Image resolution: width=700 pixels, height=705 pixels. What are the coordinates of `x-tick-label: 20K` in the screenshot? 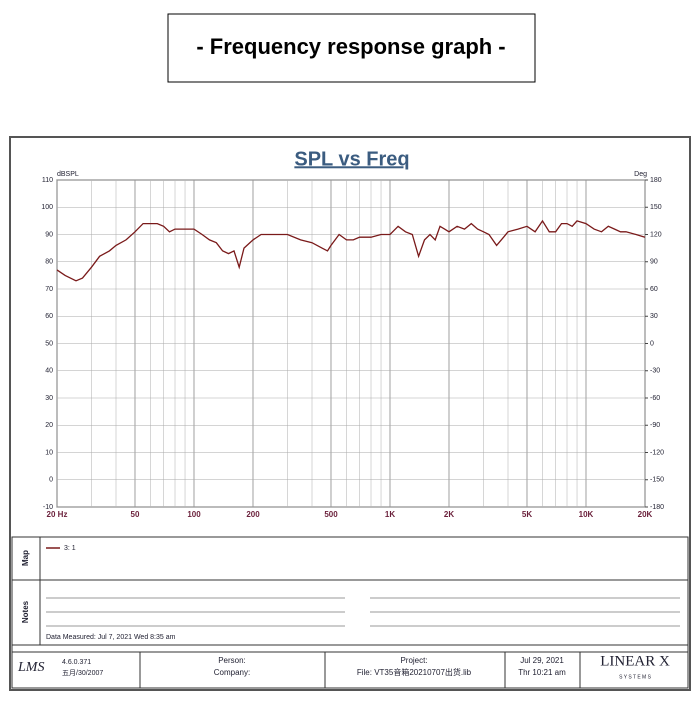 It's located at (645, 514).